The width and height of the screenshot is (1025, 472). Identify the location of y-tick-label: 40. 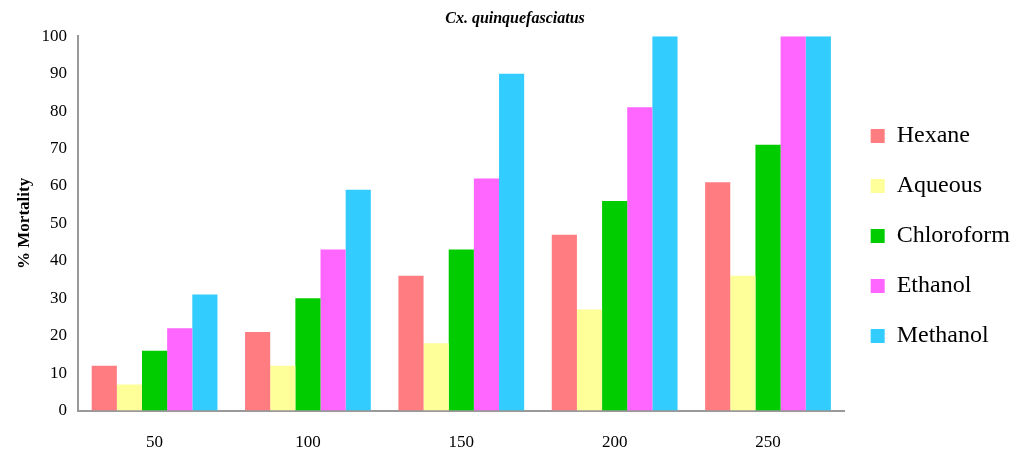
(58, 260).